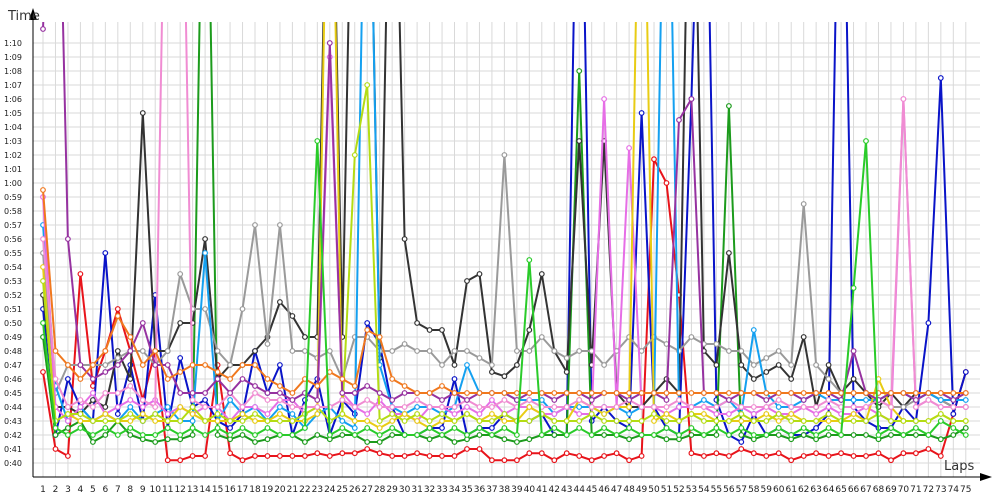 The height and width of the screenshot is (500, 1000). What do you see at coordinates (13, 309) in the screenshot?
I see `y-tick-label: 0:51` at bounding box center [13, 309].